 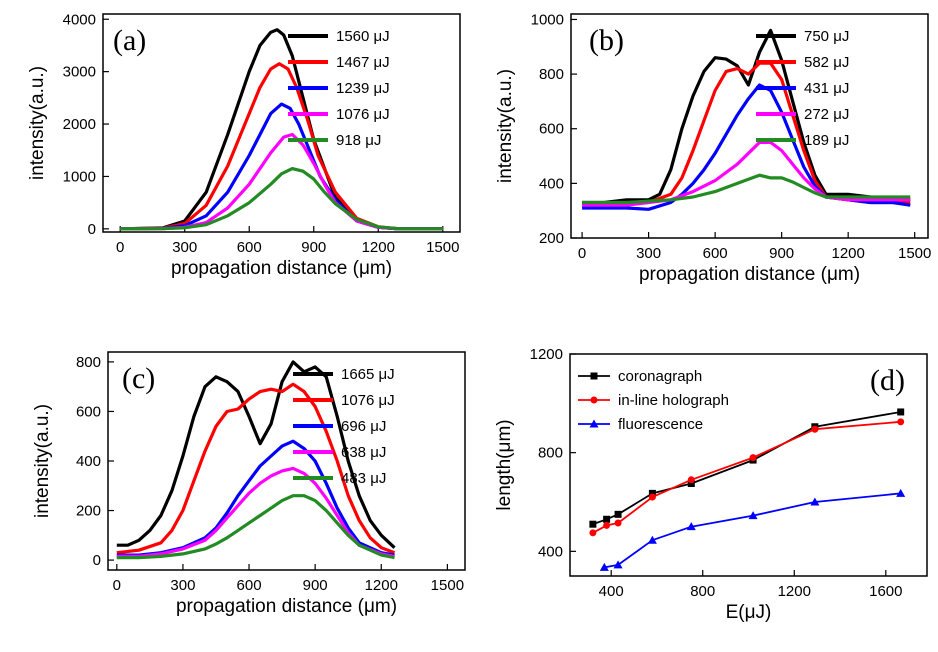 What do you see at coordinates (363, 62) in the screenshot?
I see `legend-label-1467-j: 1467 μJ` at bounding box center [363, 62].